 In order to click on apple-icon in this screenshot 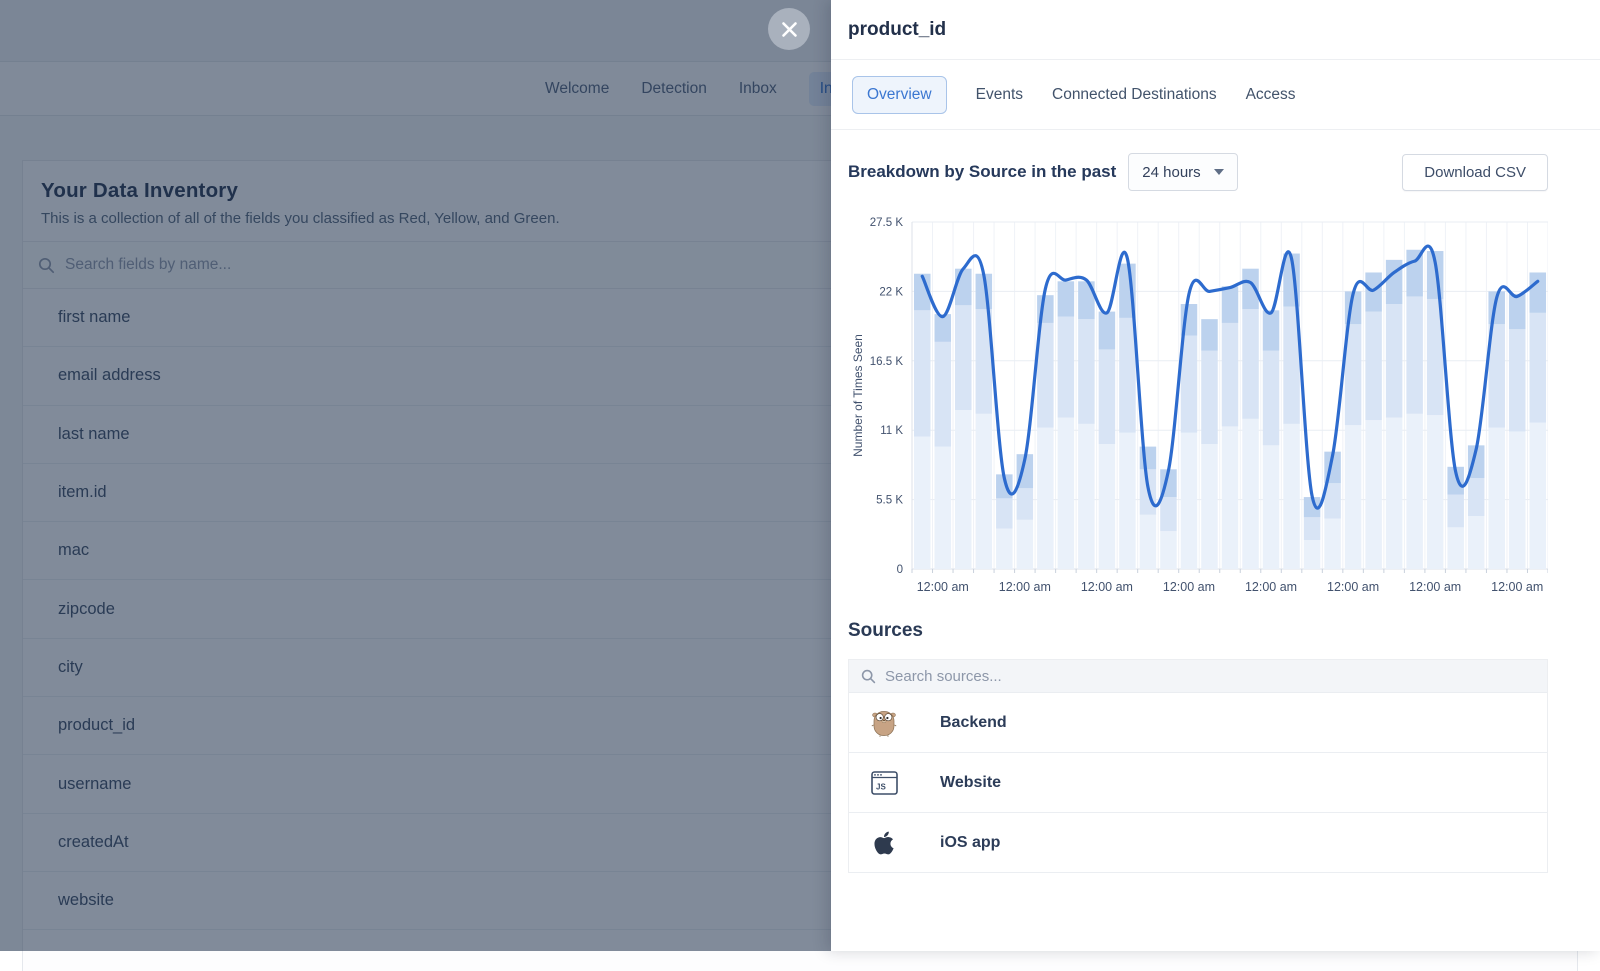, I will do `click(884, 843)`.